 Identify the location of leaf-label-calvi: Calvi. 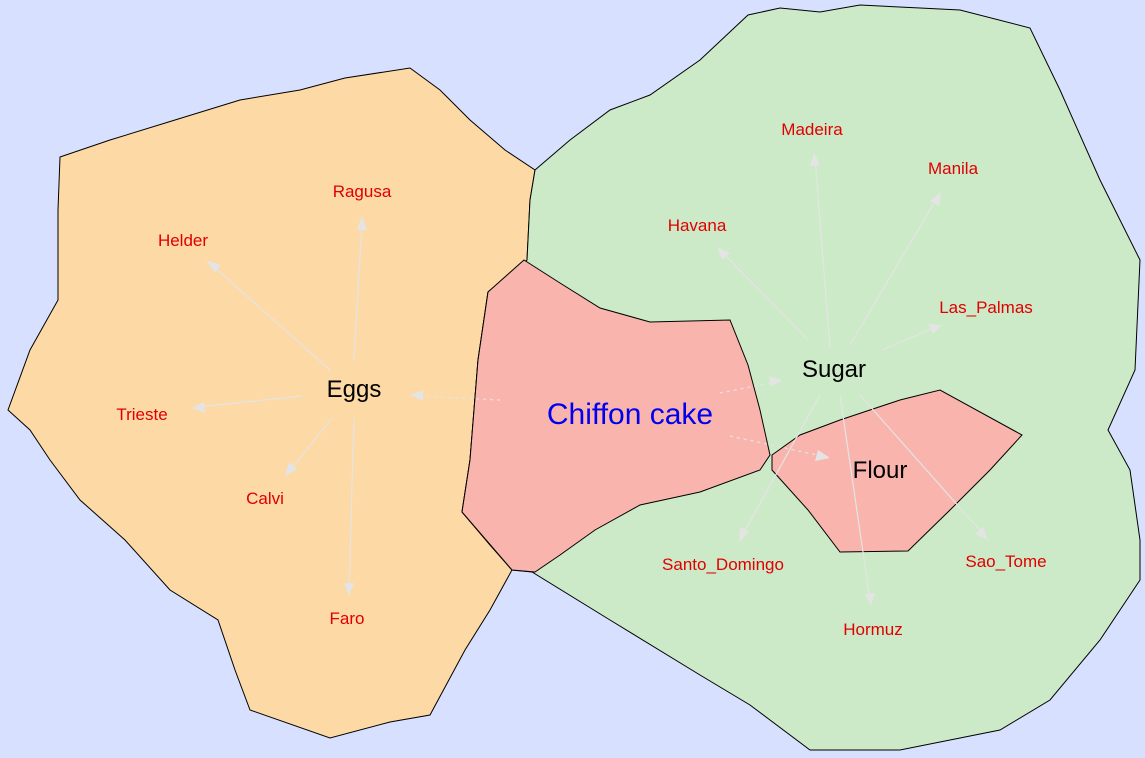
(265, 498).